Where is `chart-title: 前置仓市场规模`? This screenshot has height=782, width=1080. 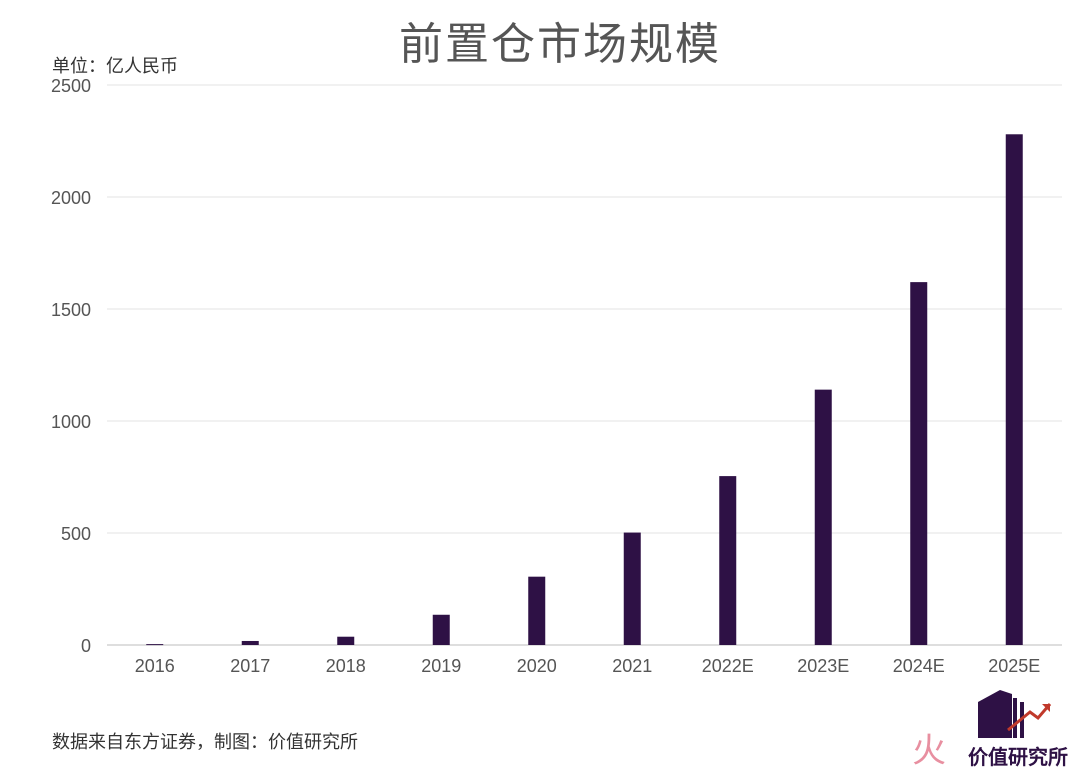
chart-title: 前置仓市场规模 is located at coordinates (560, 44).